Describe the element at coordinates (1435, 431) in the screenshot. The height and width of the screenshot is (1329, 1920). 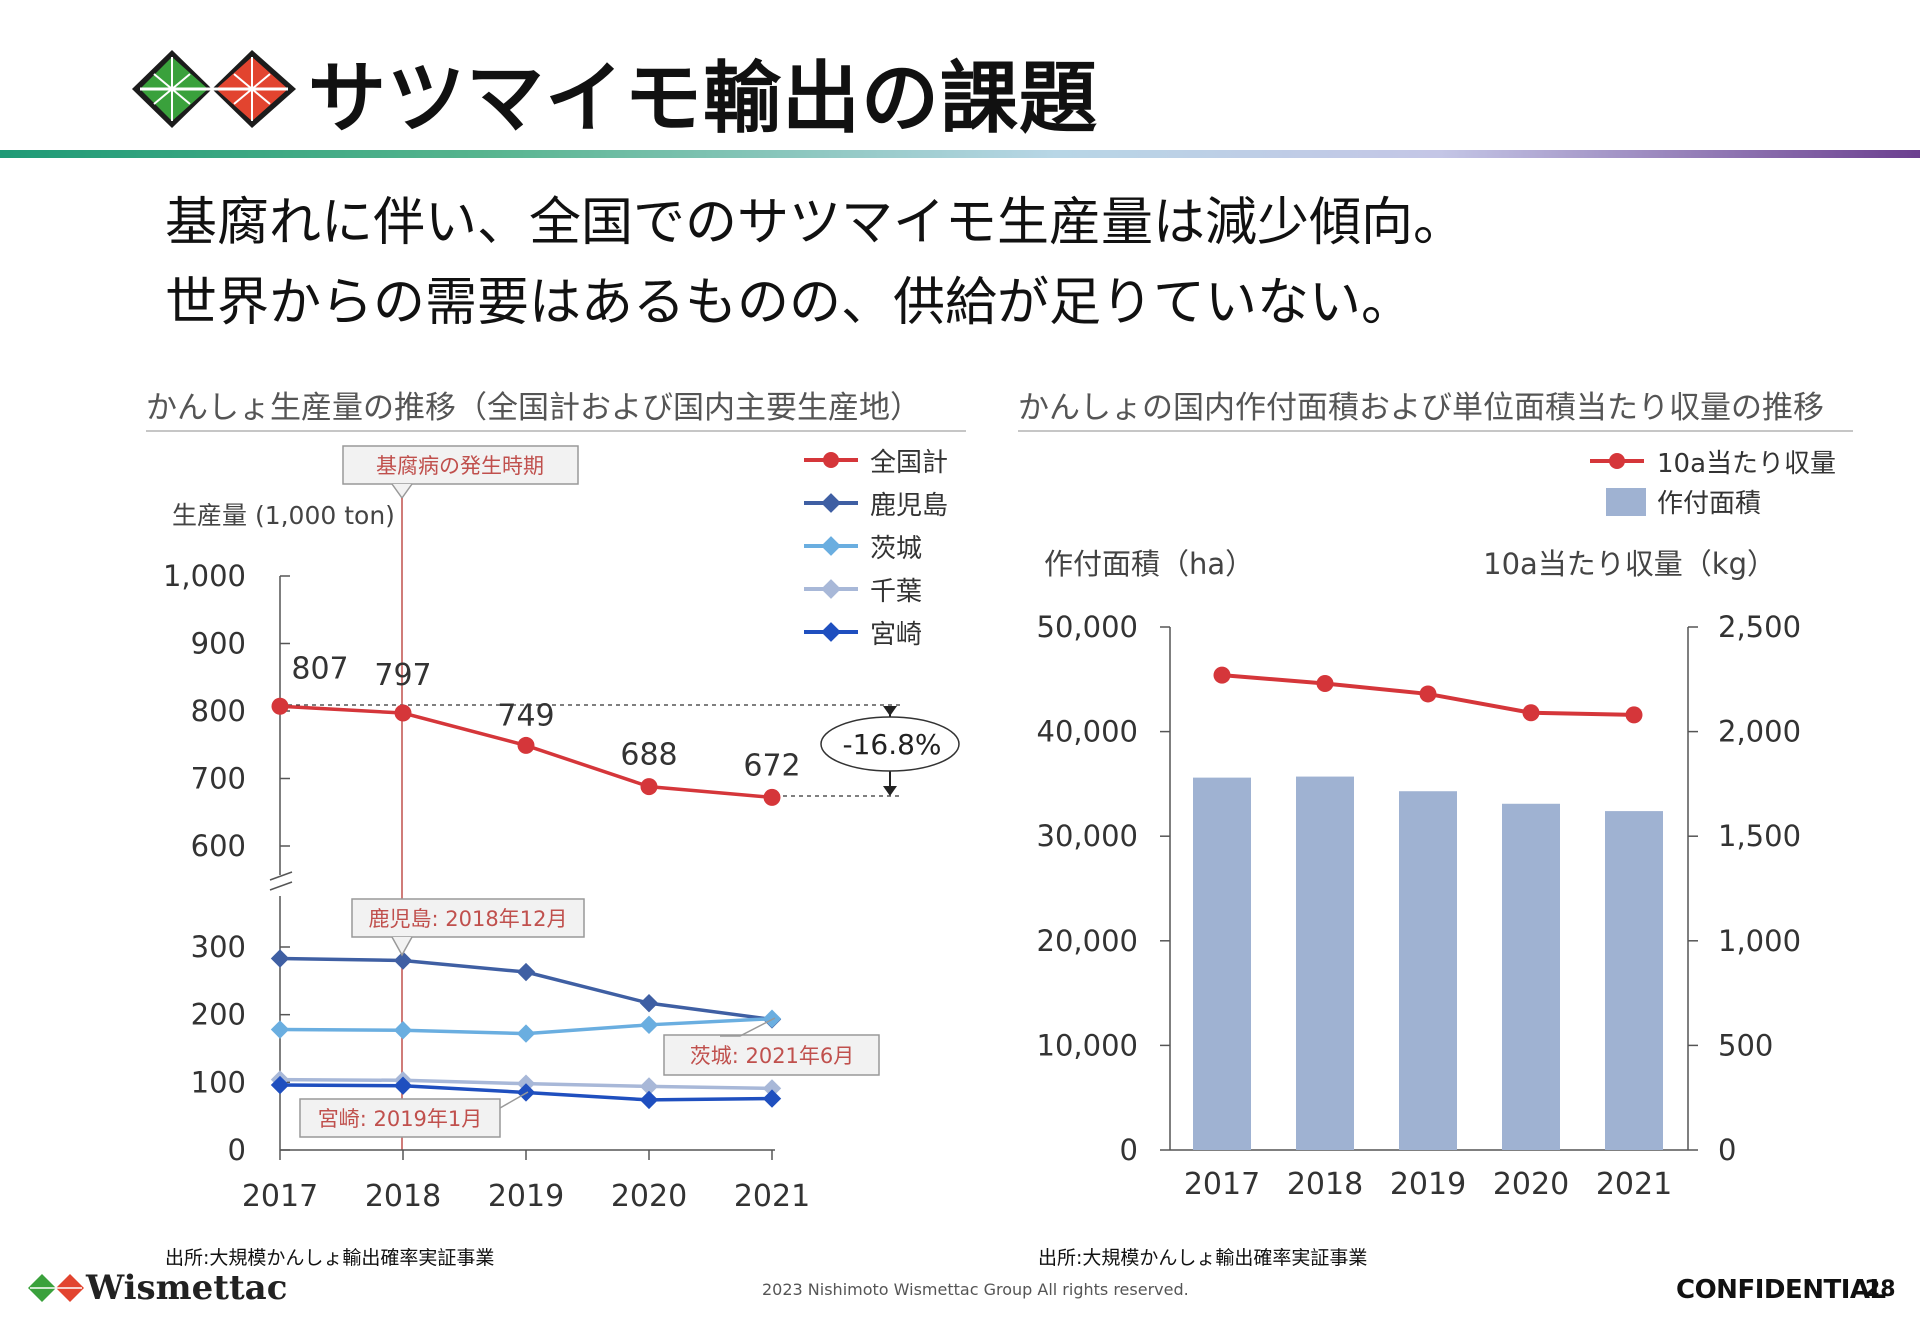
I see `right-chart-title-rule` at that location.